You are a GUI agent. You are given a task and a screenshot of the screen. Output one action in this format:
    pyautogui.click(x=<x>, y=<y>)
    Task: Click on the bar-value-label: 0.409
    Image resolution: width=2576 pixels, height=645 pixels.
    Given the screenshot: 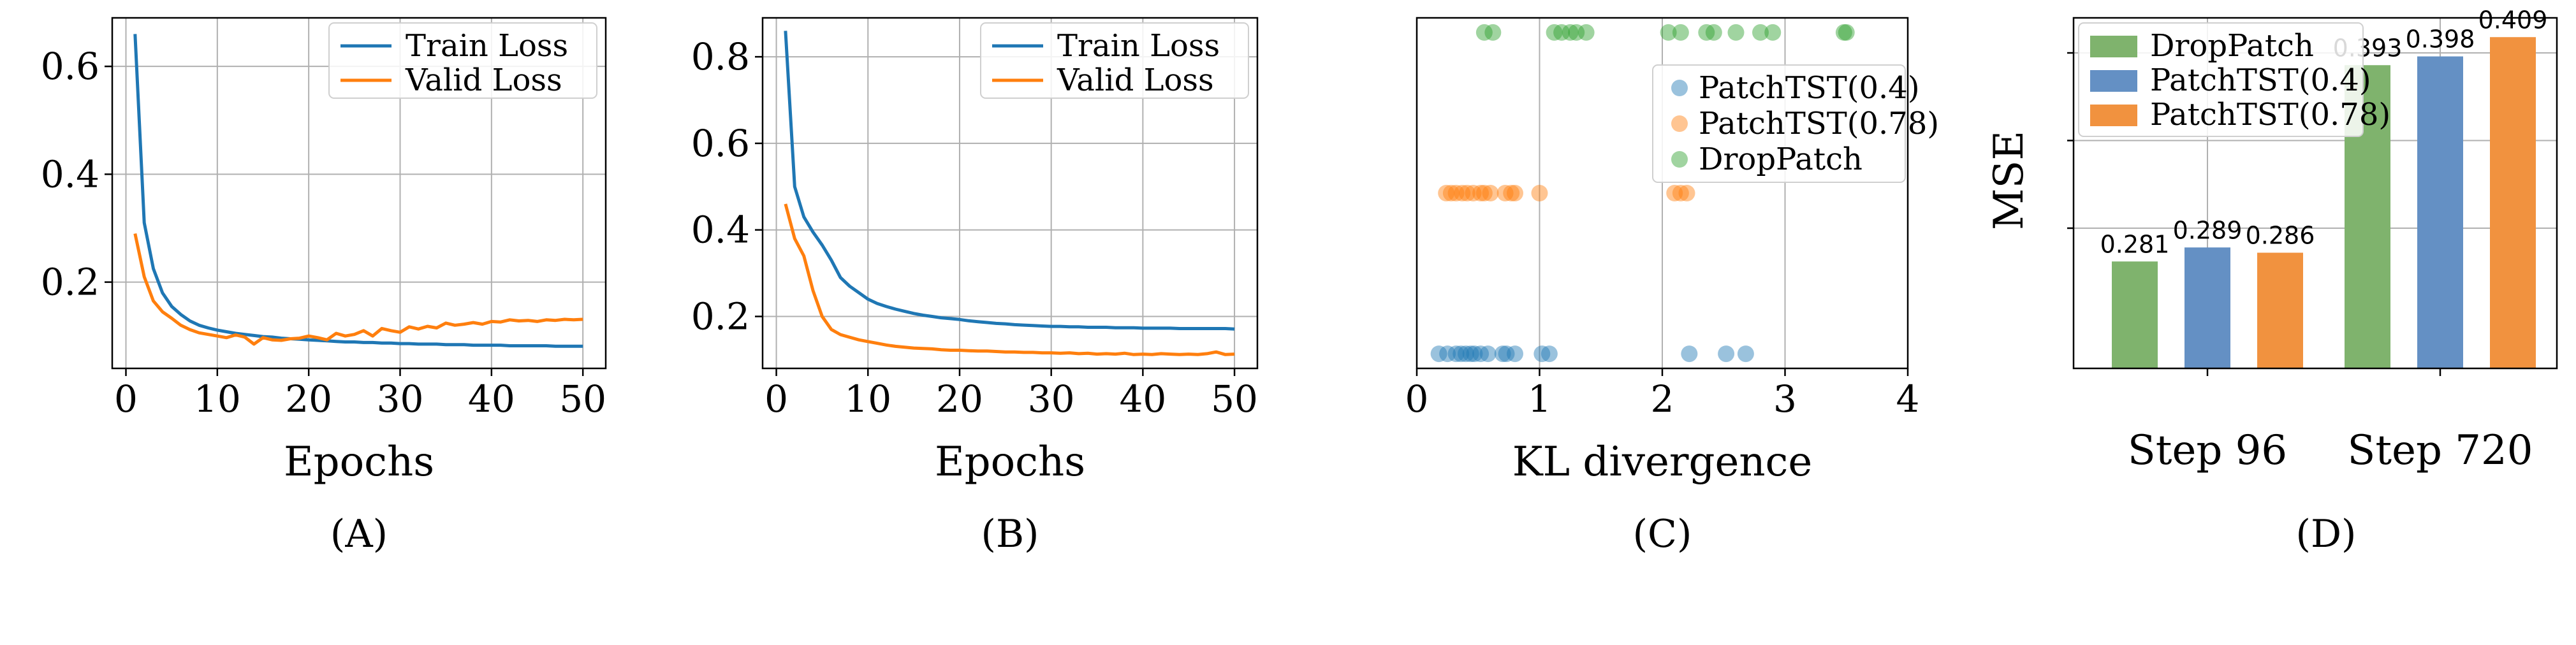 What is the action you would take?
    pyautogui.click(x=2513, y=20)
    